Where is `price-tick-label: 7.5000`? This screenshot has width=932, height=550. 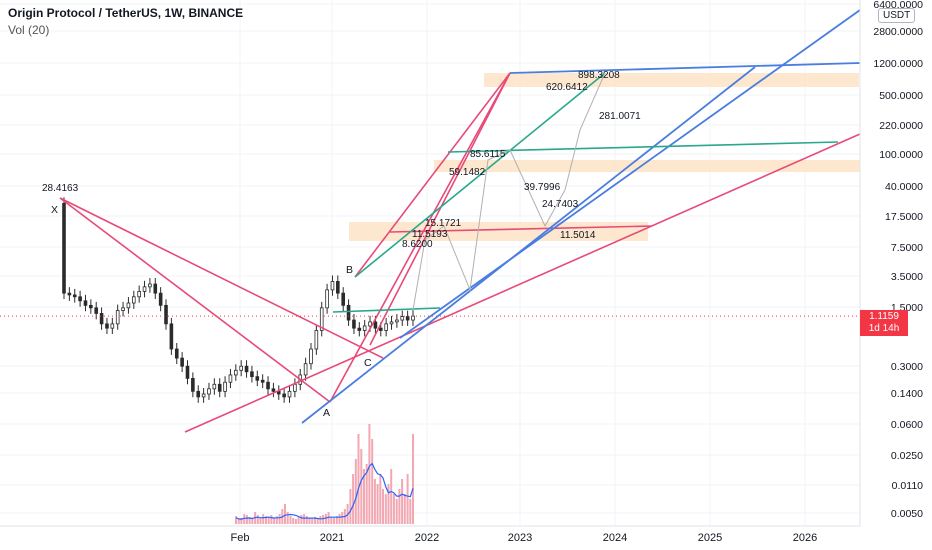
price-tick-label: 7.5000 is located at coordinates (907, 248).